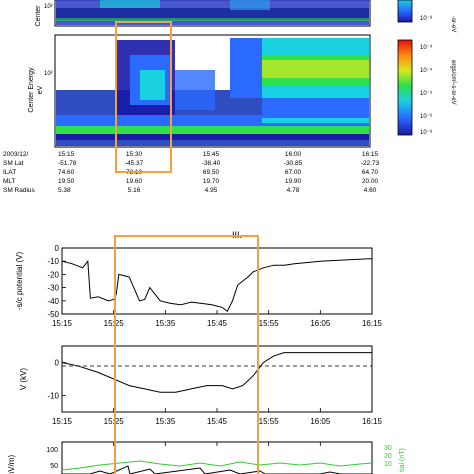 The width and height of the screenshot is (474, 474). What do you see at coordinates (53, 314) in the screenshot?
I see `y-tick-label: -50` at bounding box center [53, 314].